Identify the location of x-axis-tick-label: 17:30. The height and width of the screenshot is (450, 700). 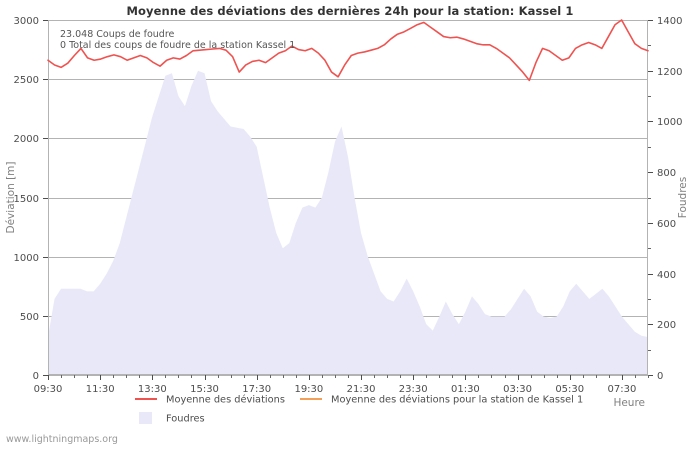
(256, 389).